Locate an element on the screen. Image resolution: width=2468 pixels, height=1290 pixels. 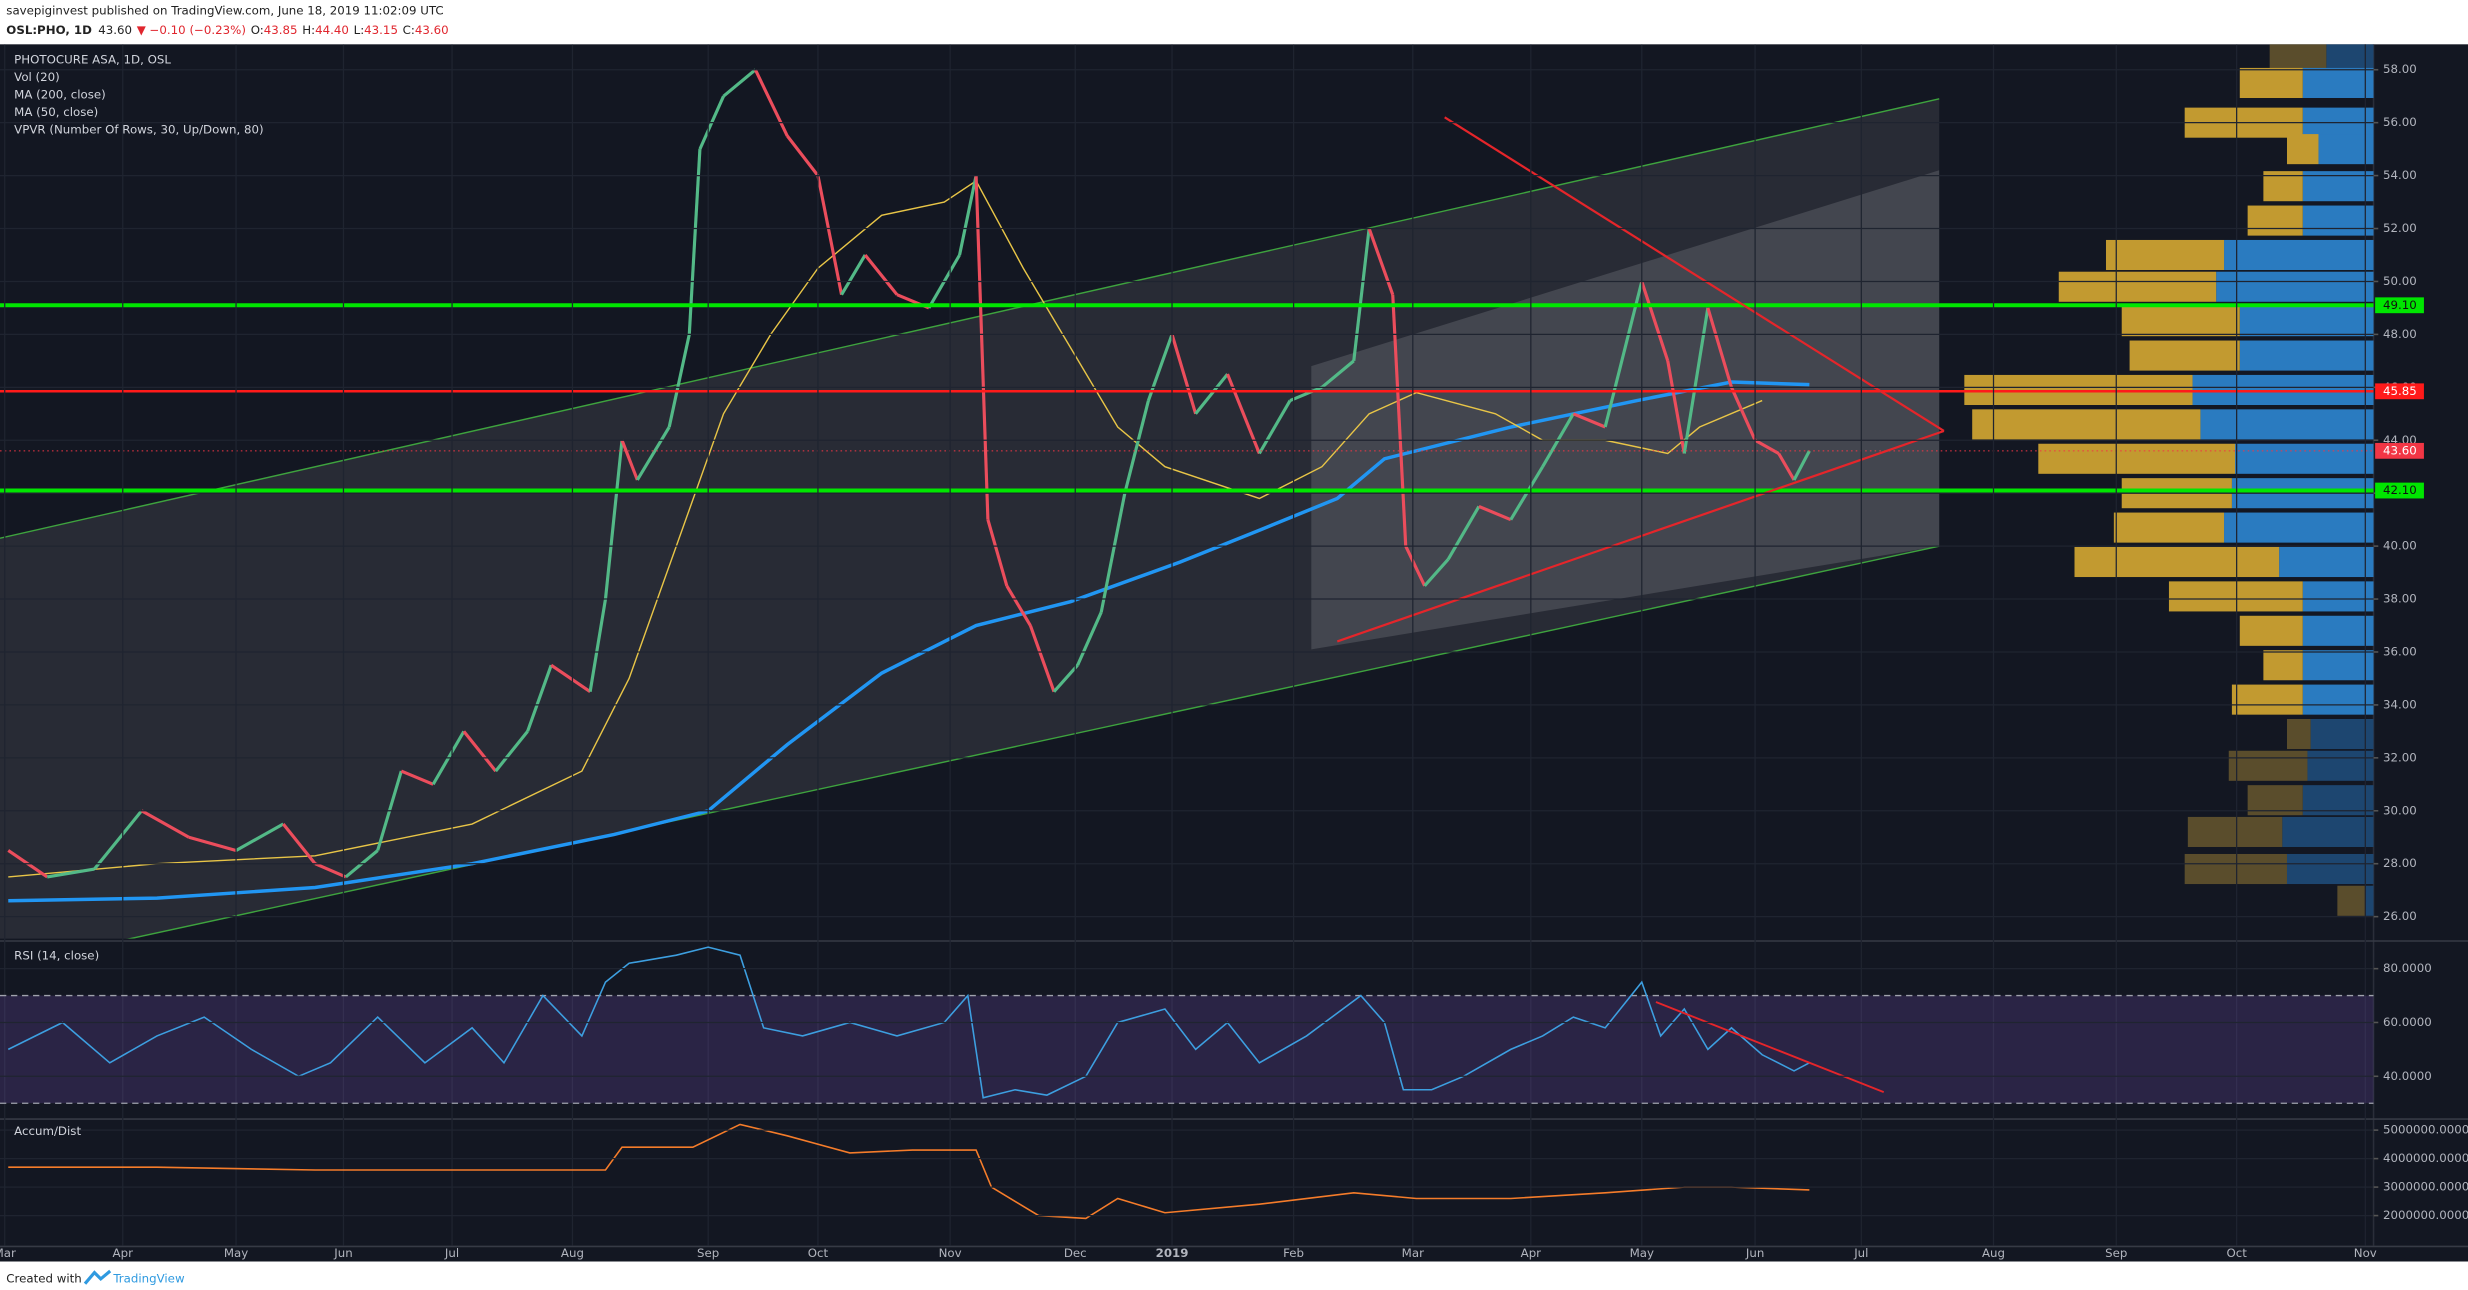
x-tick-label: Oct is located at coordinates (818, 1253).